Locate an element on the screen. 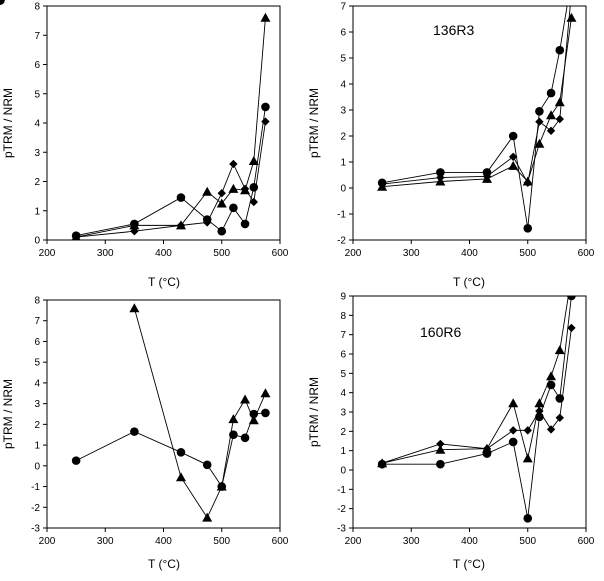 The width and height of the screenshot is (604, 581). panel-4-y-tick-label: 6 is located at coordinates (343, 355).